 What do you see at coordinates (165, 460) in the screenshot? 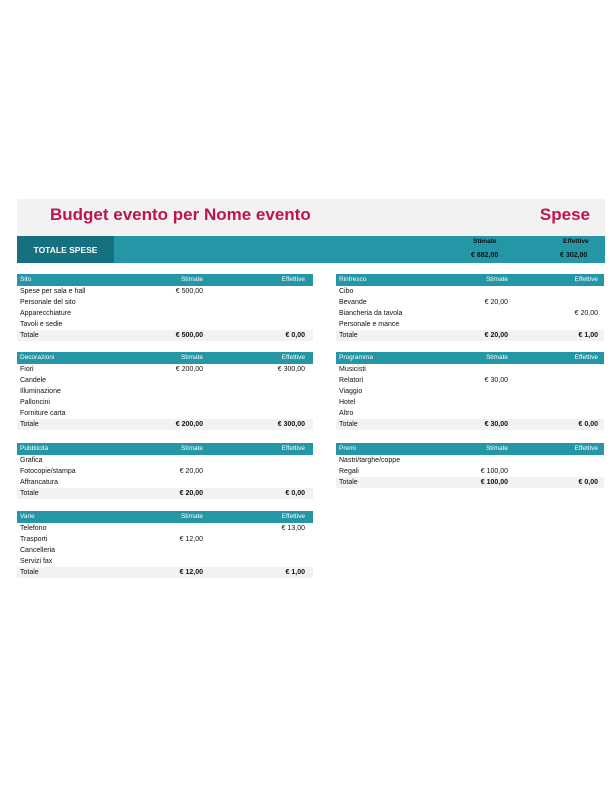
I see `table-row: Grafica` at bounding box center [165, 460].